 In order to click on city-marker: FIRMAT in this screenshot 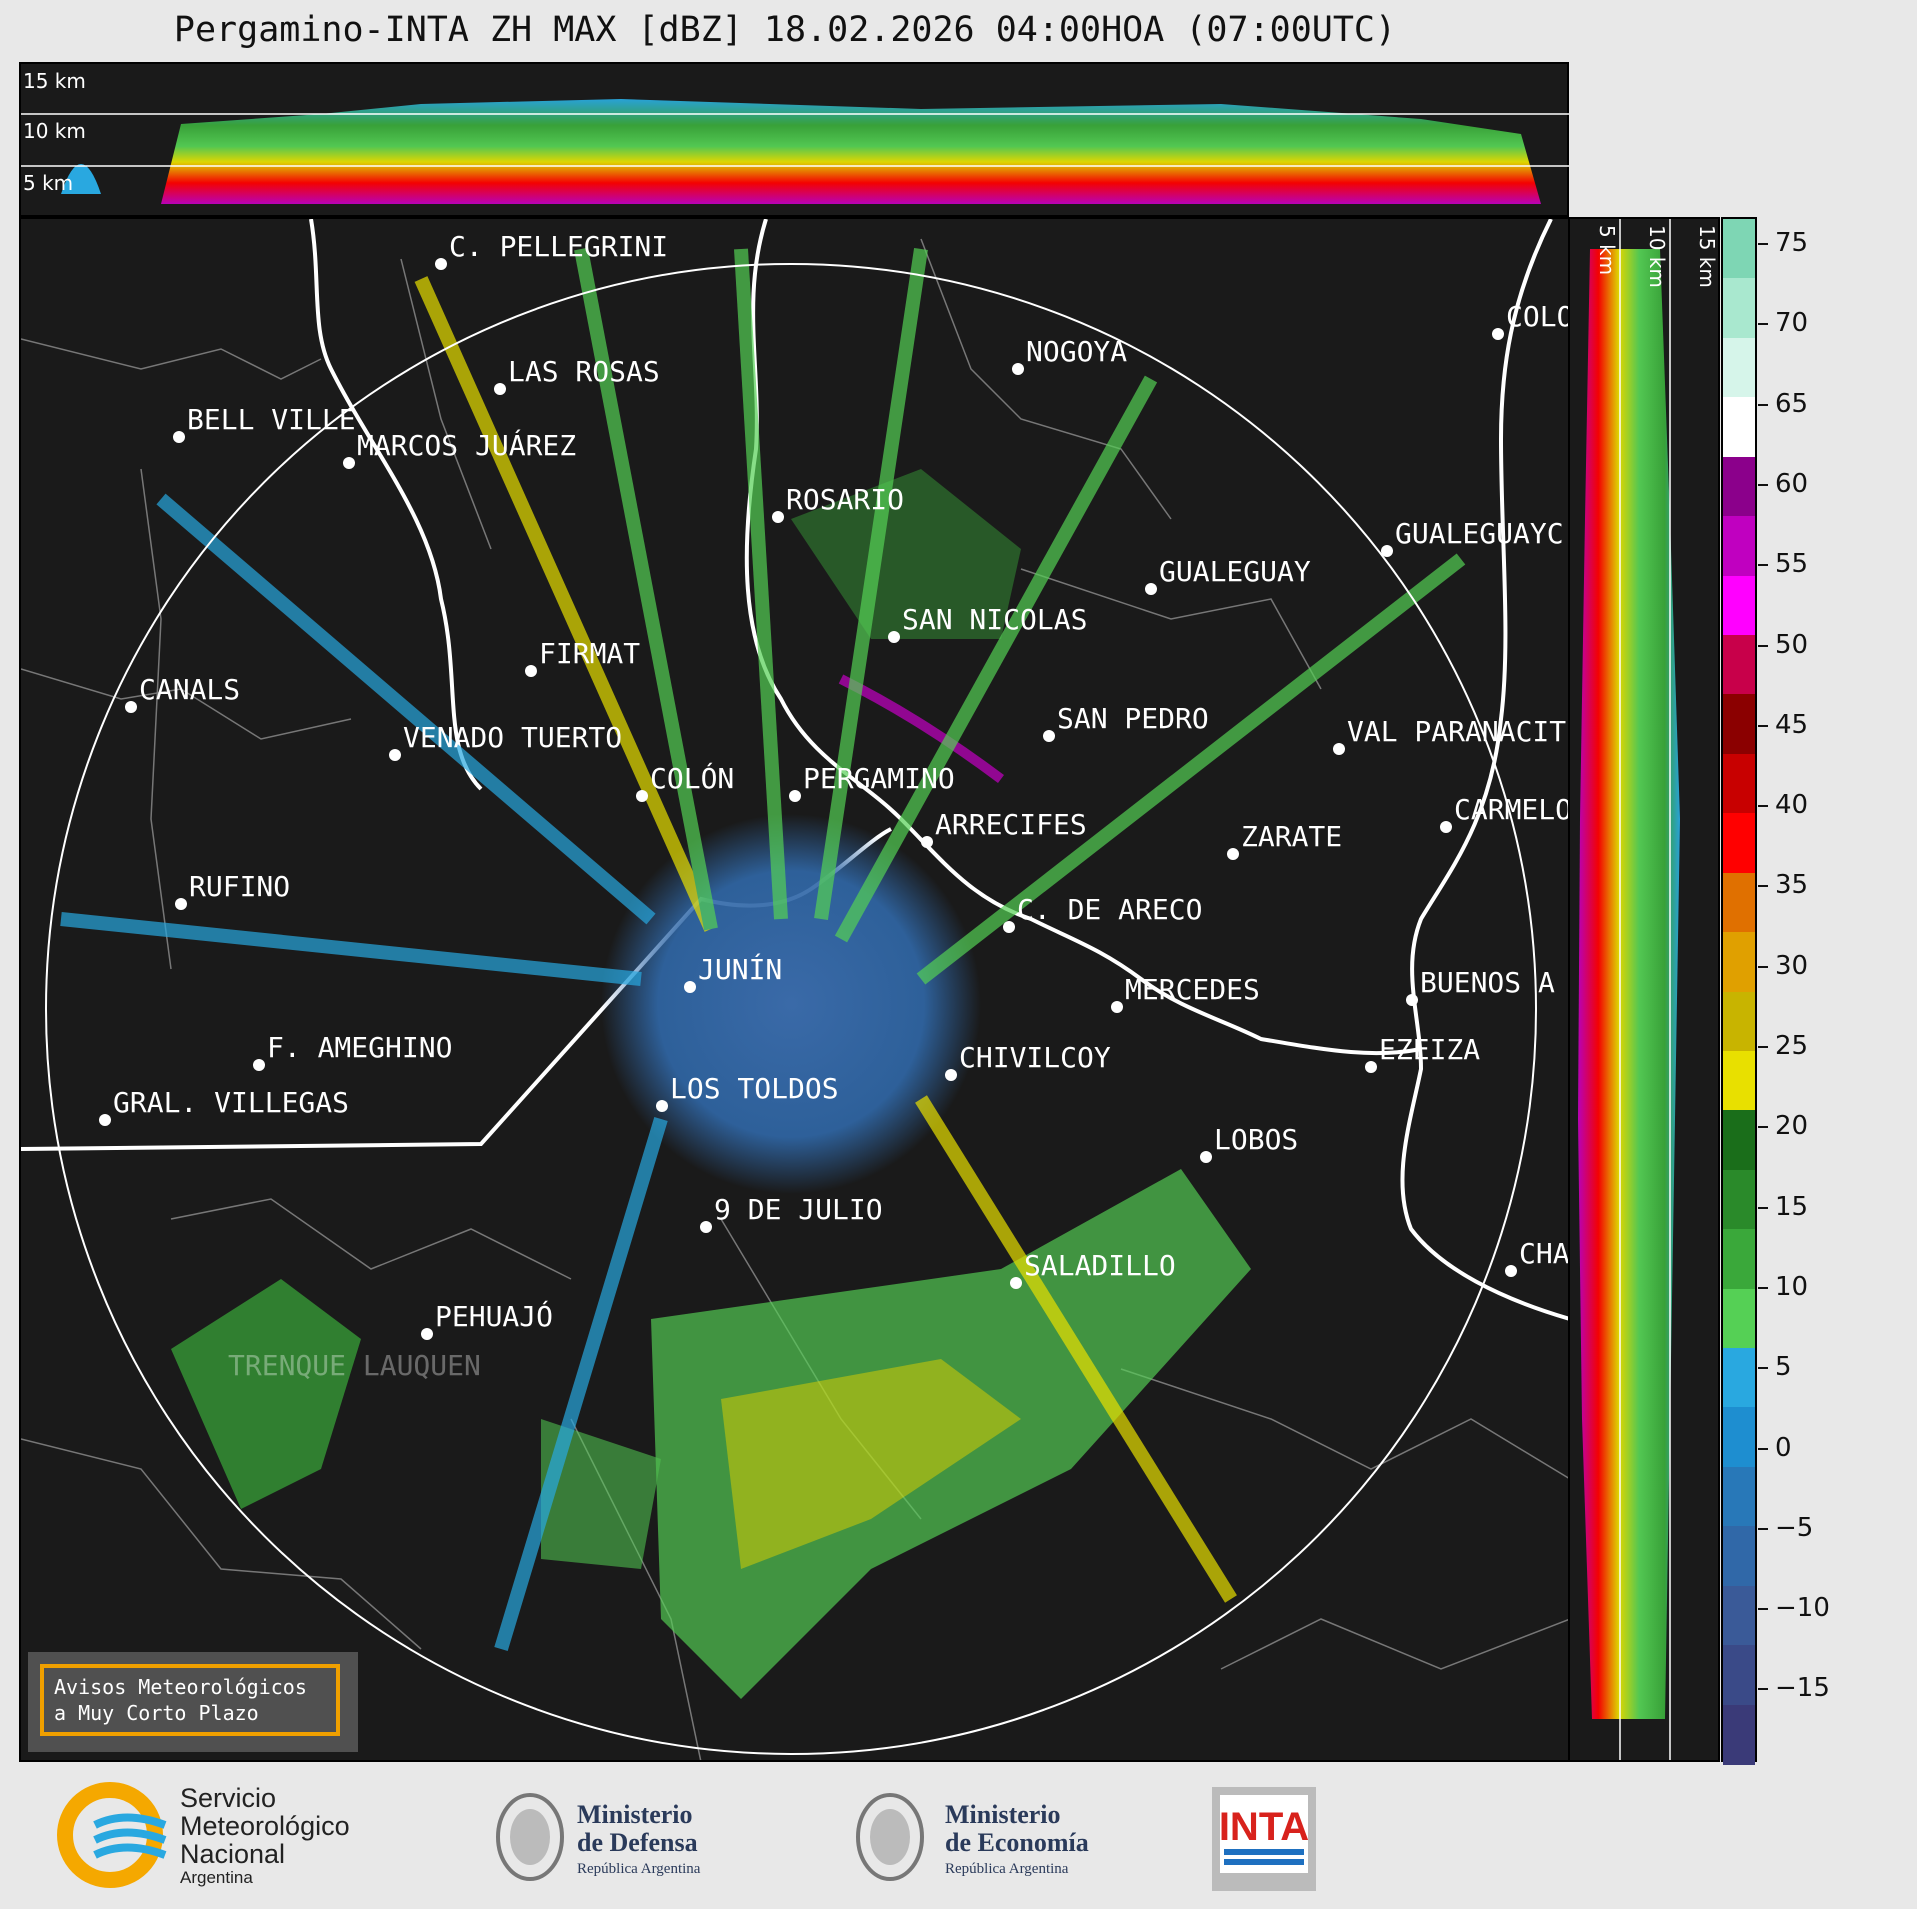, I will do `click(582, 657)`.